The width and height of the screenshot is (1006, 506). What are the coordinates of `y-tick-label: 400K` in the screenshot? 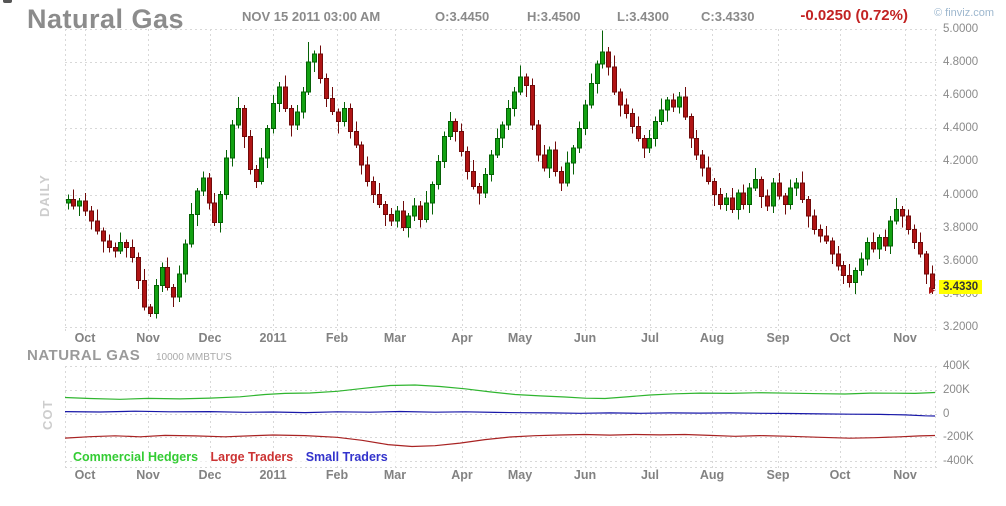 It's located at (956, 365).